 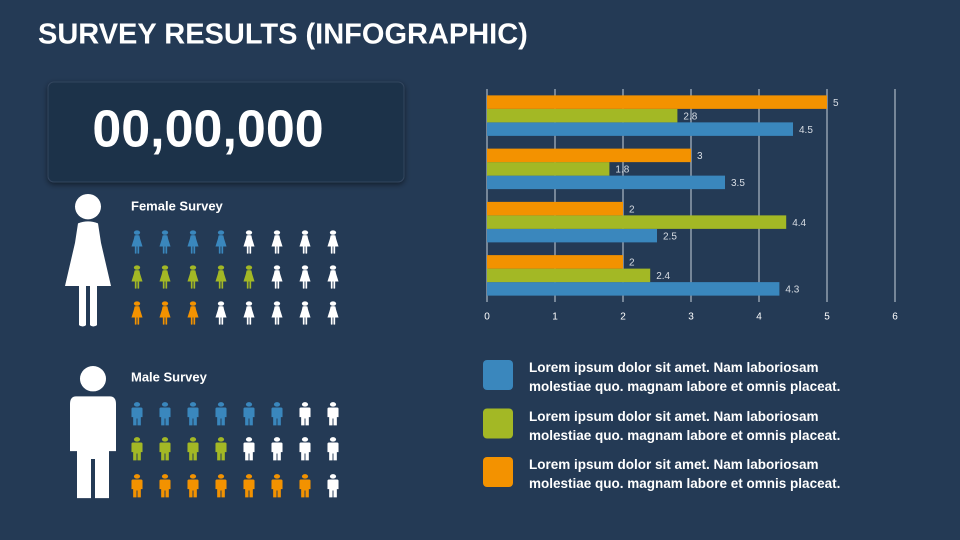 I want to click on x-tick-label: 0, so click(x=487, y=317).